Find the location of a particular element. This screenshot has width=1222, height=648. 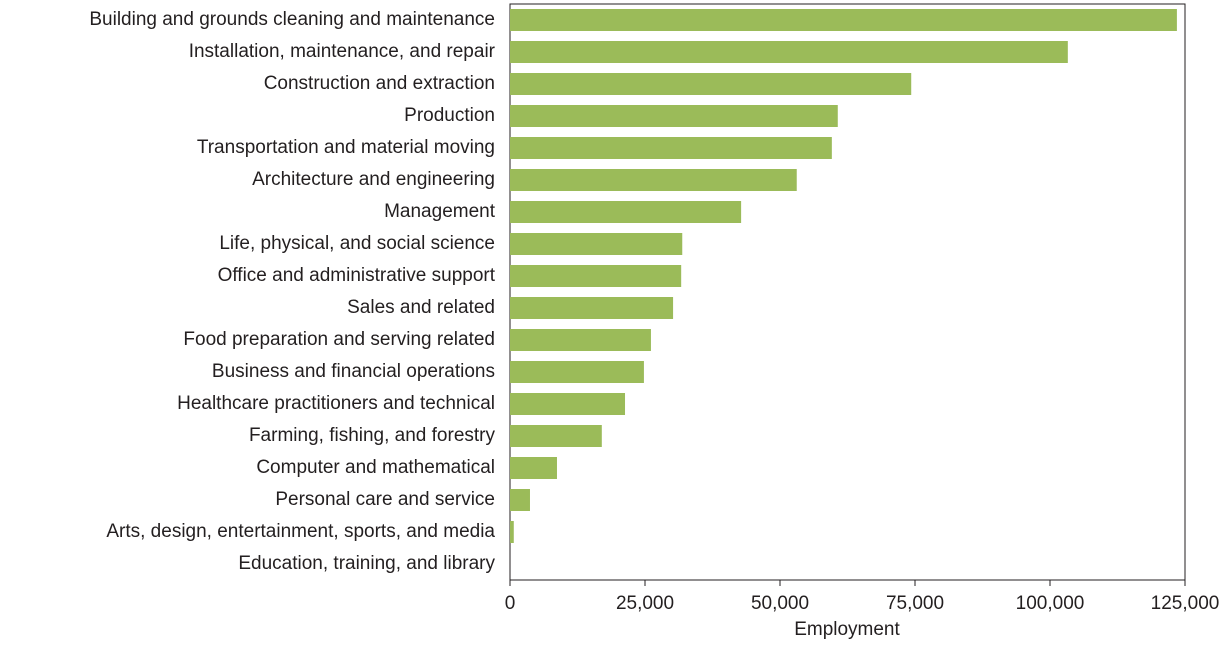

x-tick-label: 125,000 is located at coordinates (1185, 603).